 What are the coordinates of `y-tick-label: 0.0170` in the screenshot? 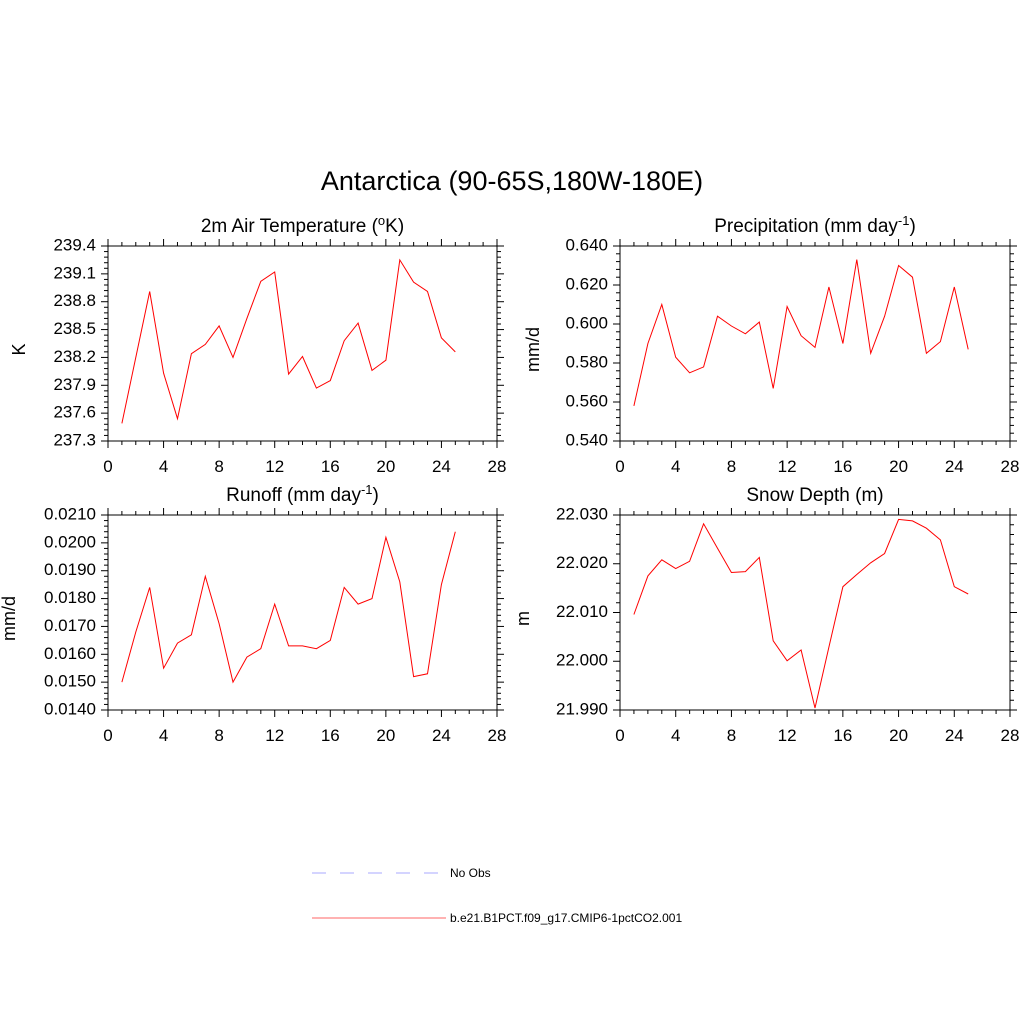 It's located at (70, 625).